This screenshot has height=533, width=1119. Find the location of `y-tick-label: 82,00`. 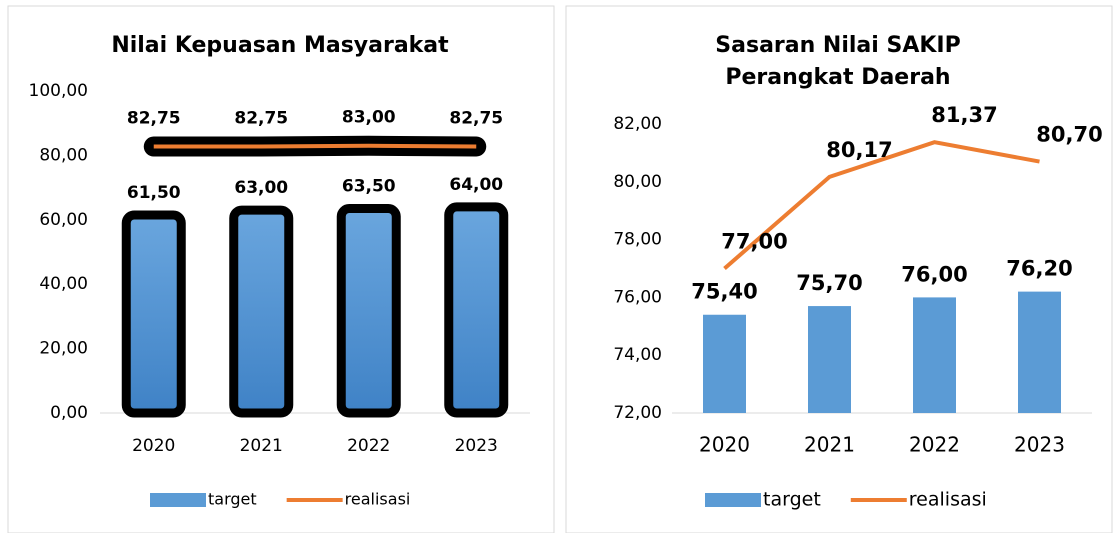

y-tick-label: 82,00 is located at coordinates (637, 124).